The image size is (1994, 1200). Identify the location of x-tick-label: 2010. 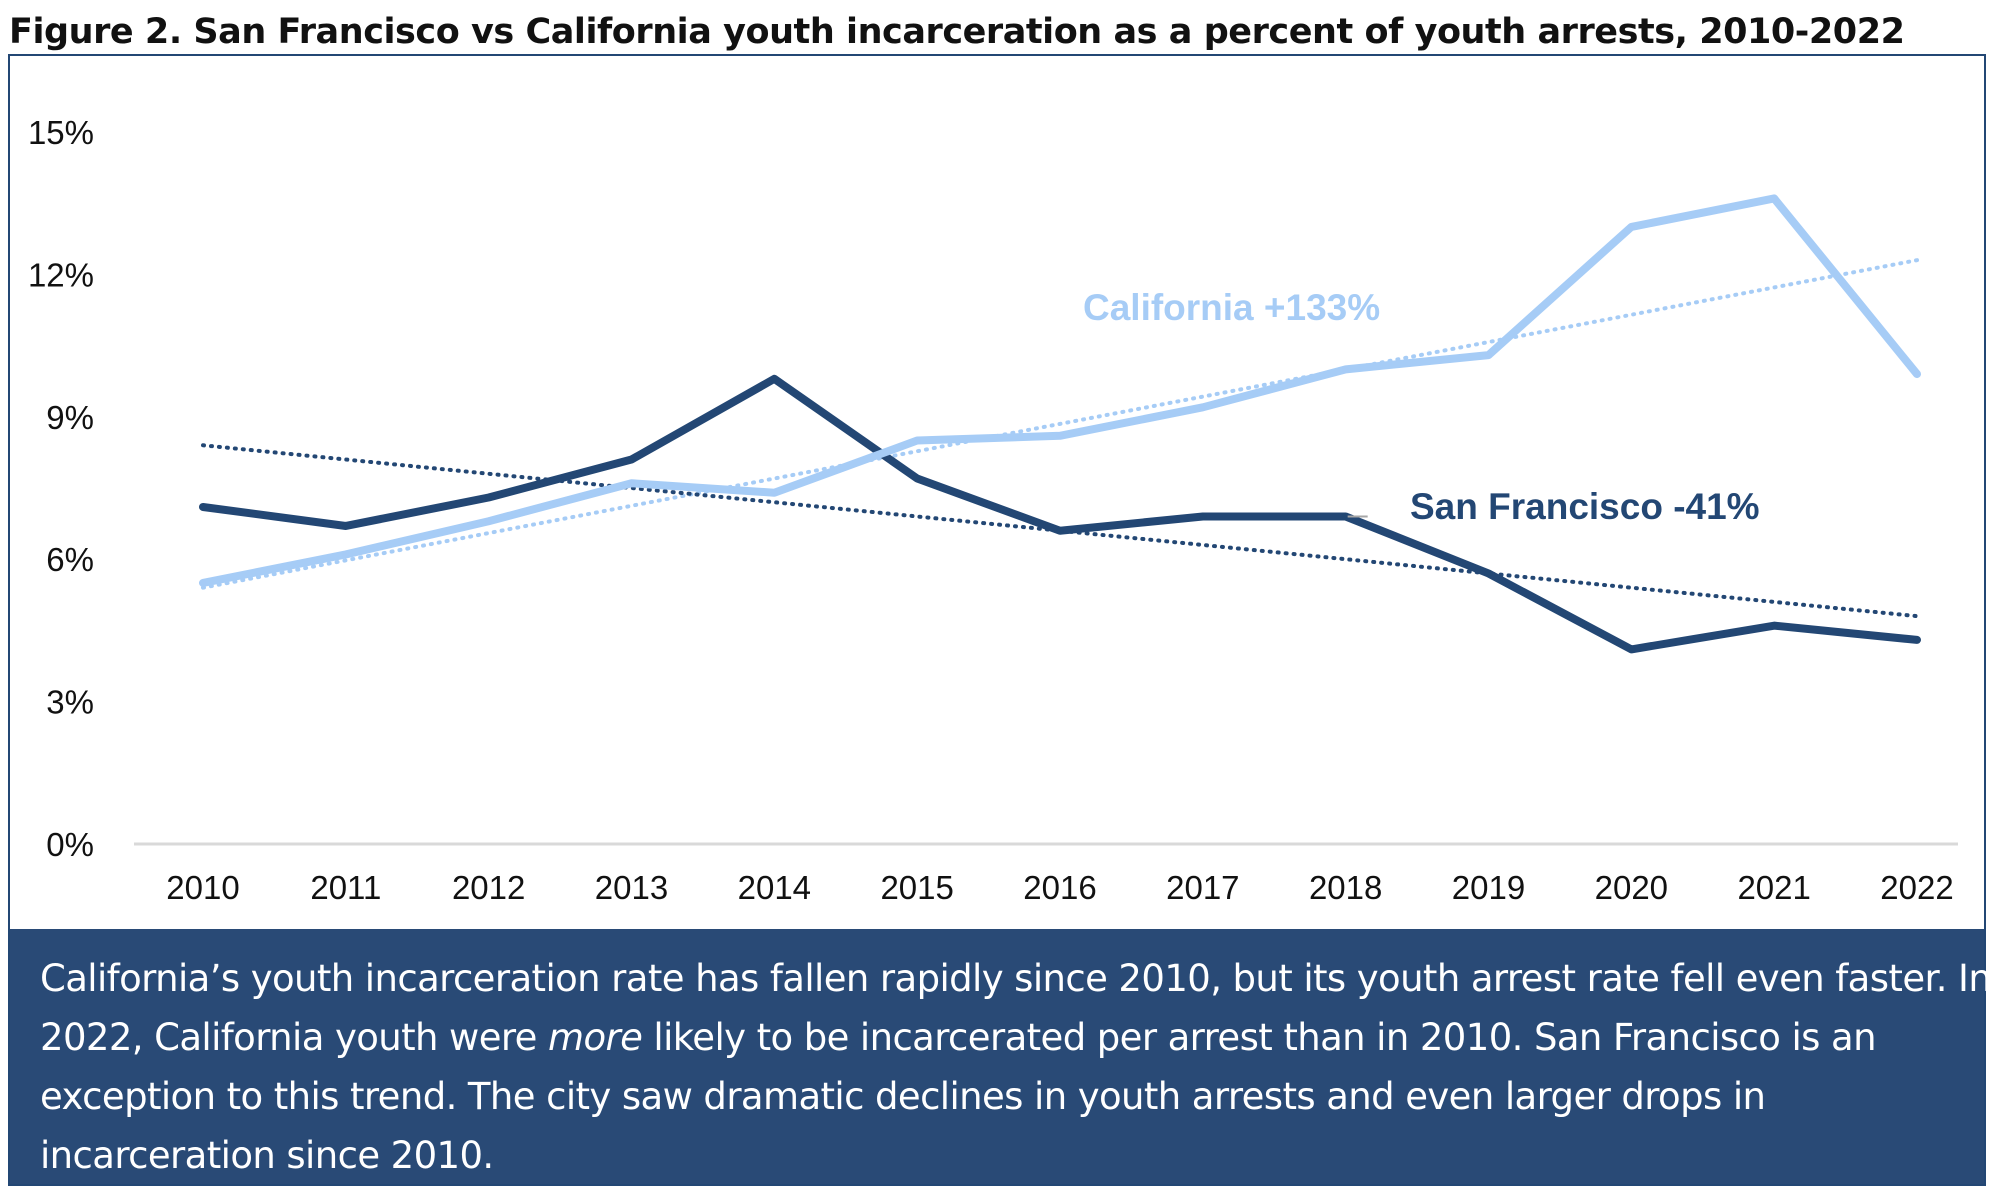
(202, 887).